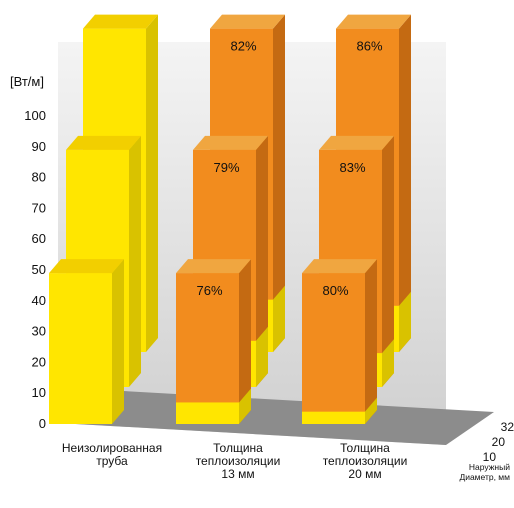  Describe the element at coordinates (507, 427) in the screenshot. I see `depth-tick-label: 32` at that location.